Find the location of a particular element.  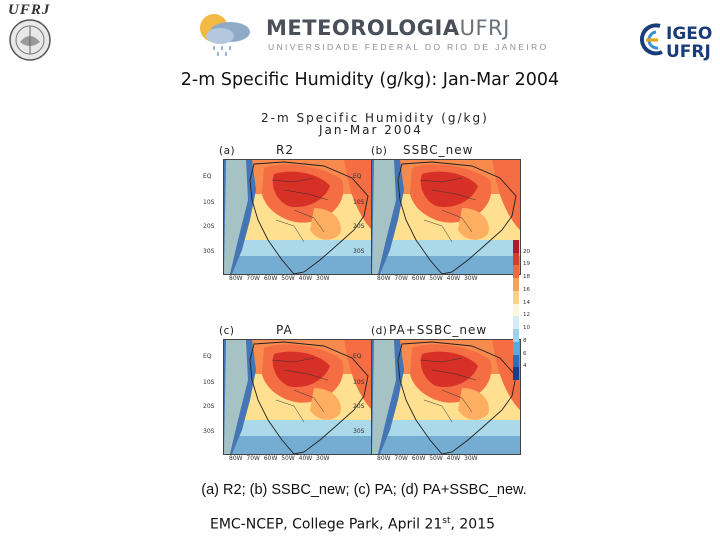

ufrj-crest-icon is located at coordinates (30, 40).